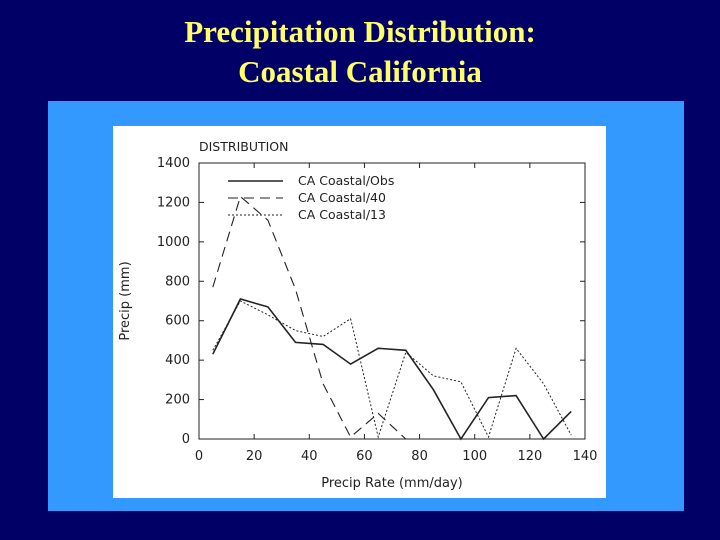  Describe the element at coordinates (125, 300) in the screenshot. I see `y-axis-label: Precip (mm)` at that location.